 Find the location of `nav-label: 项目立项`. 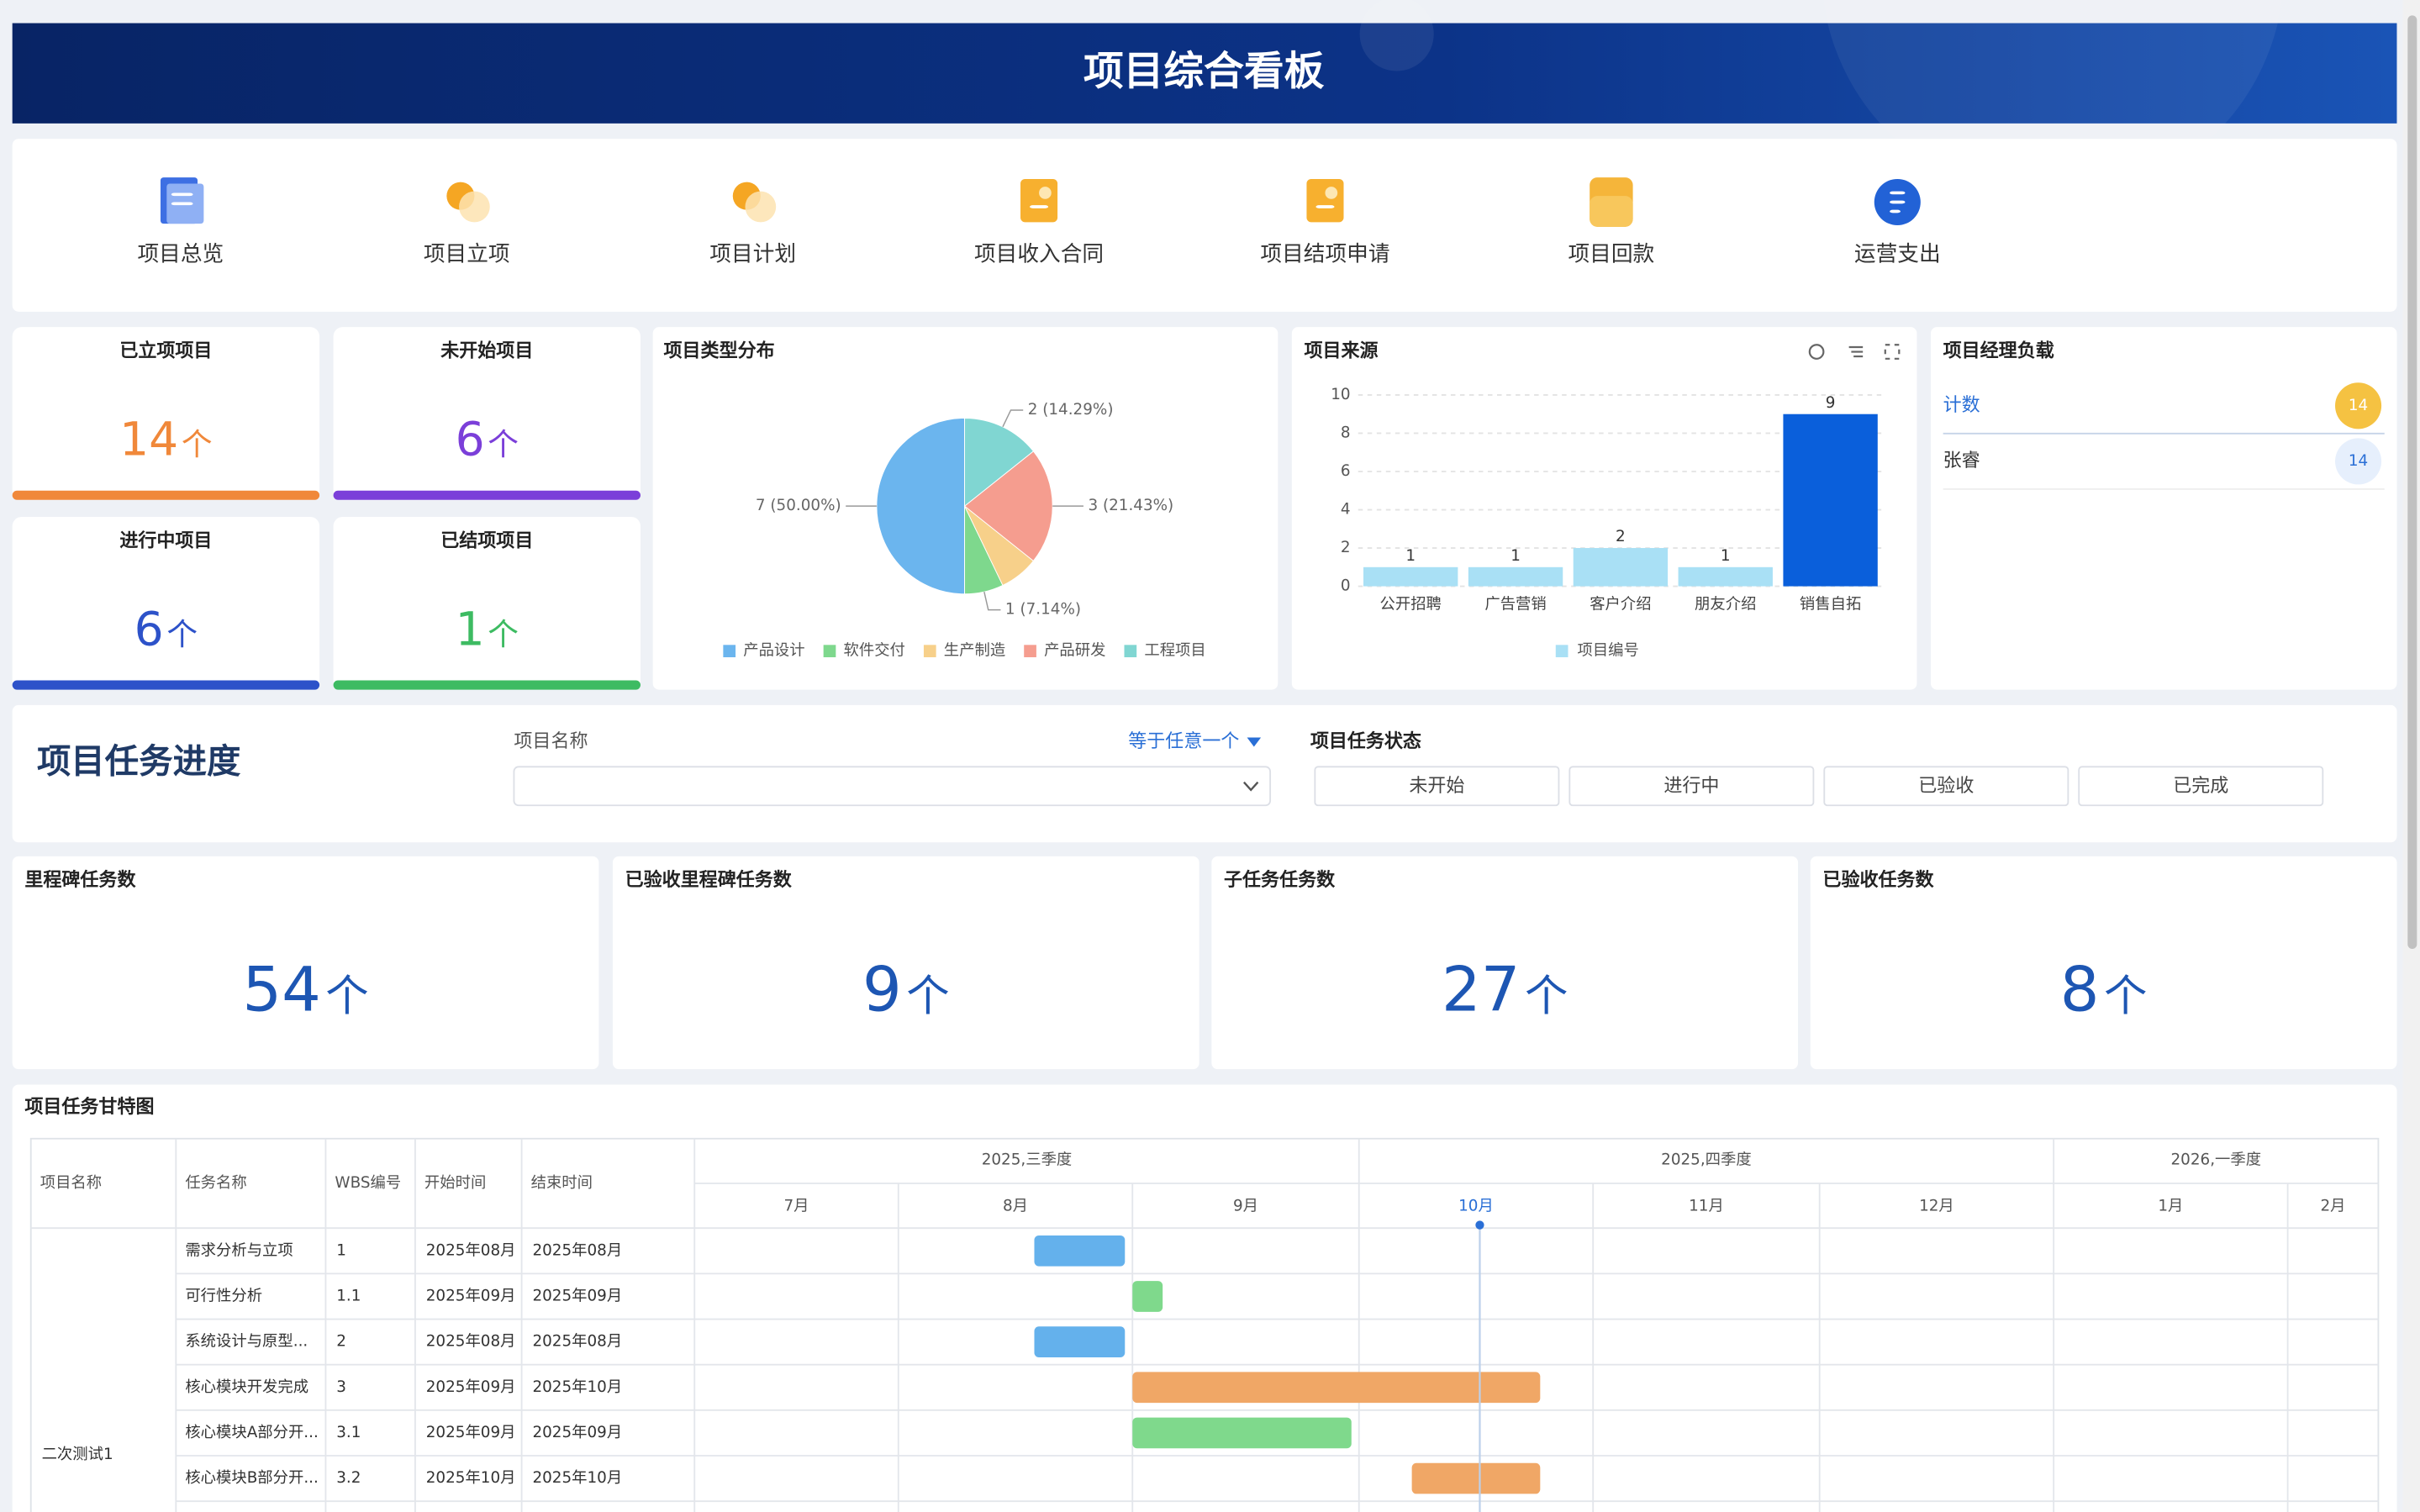

nav-label: 项目立项 is located at coordinates (467, 254).